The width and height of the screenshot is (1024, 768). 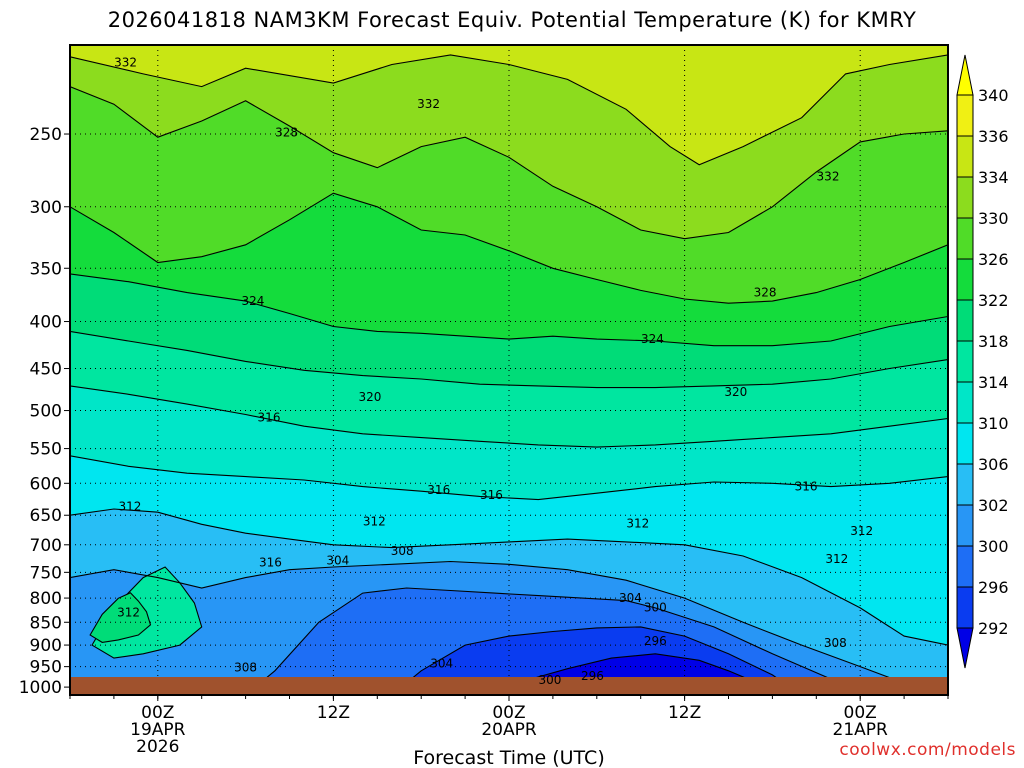 I want to click on colorbar-level-label: 330, so click(x=993, y=218).